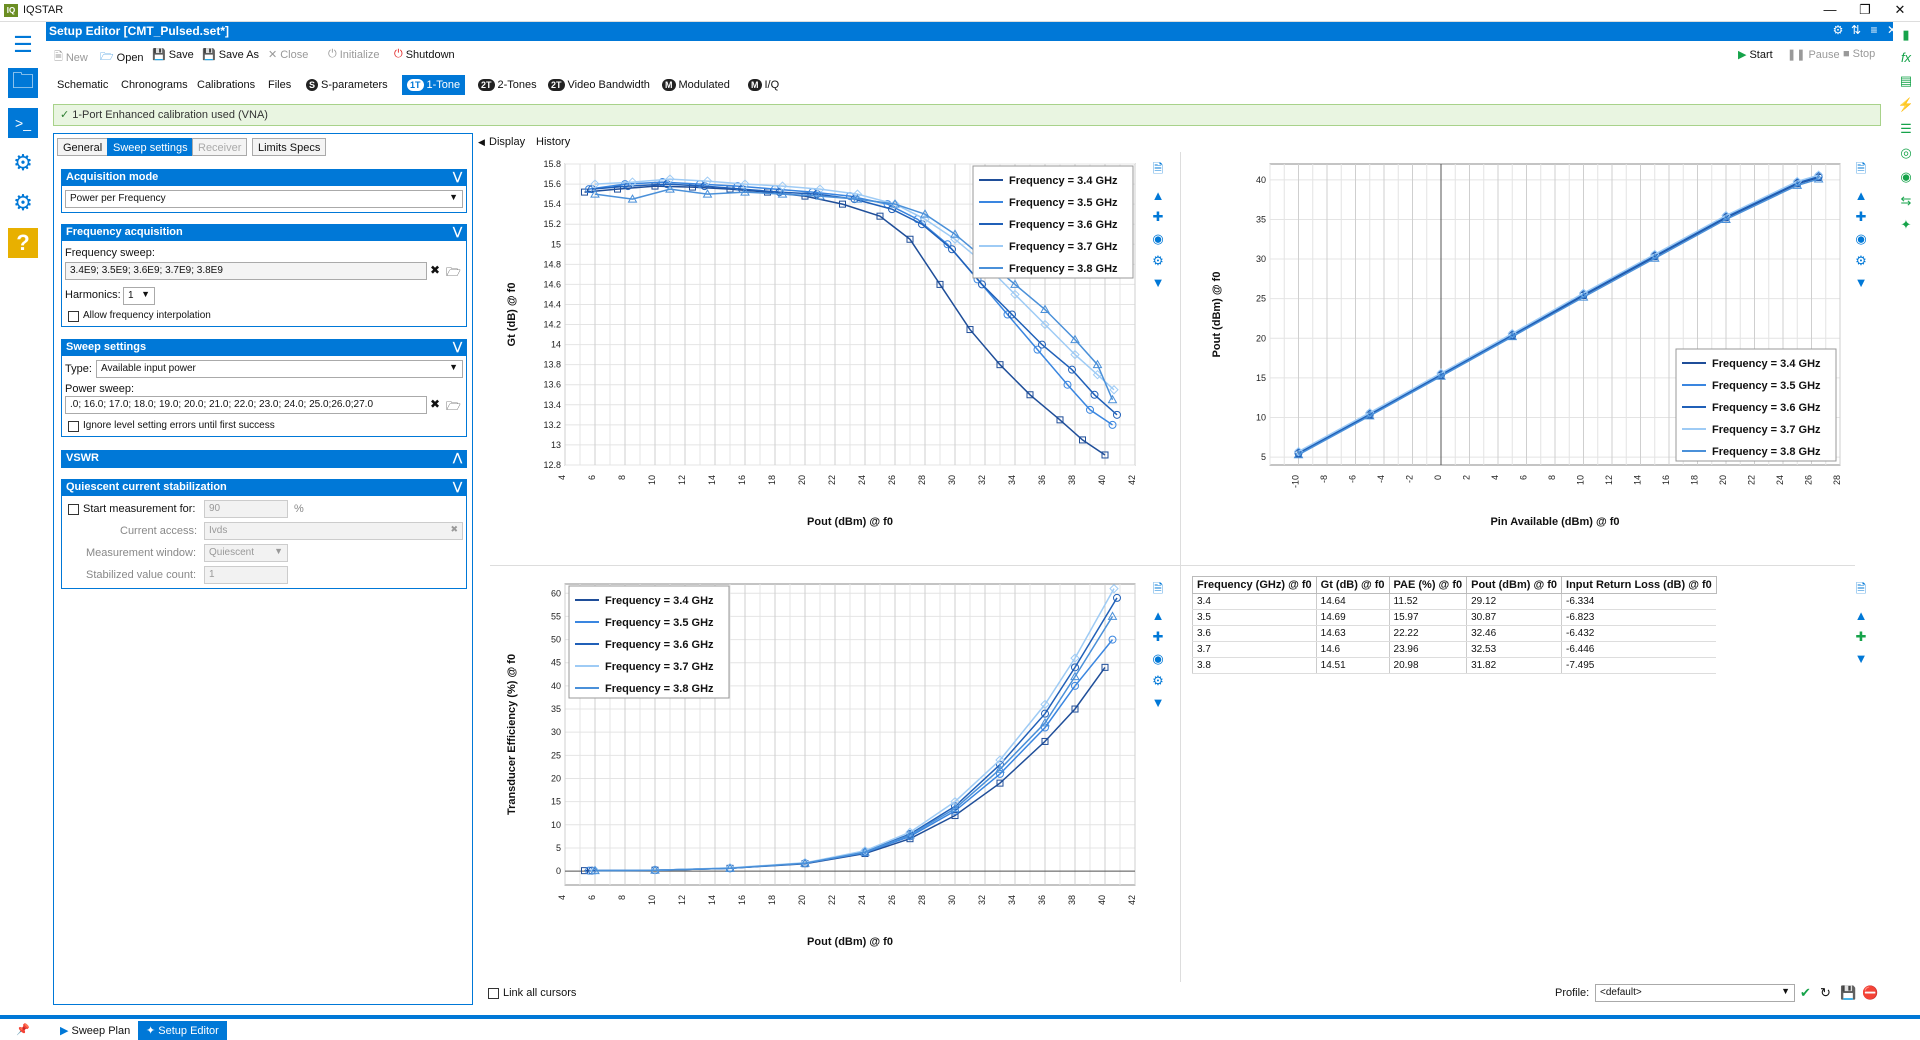  I want to click on collapse-icon: ≡, so click(1874, 30).